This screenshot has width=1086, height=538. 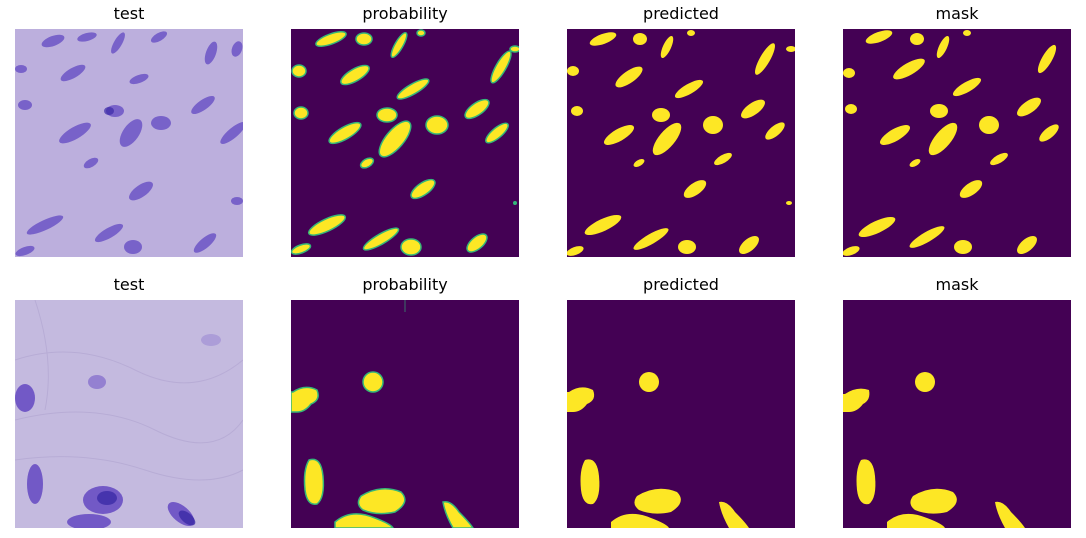 I want to click on probability-map-row2, so click(x=405, y=414).